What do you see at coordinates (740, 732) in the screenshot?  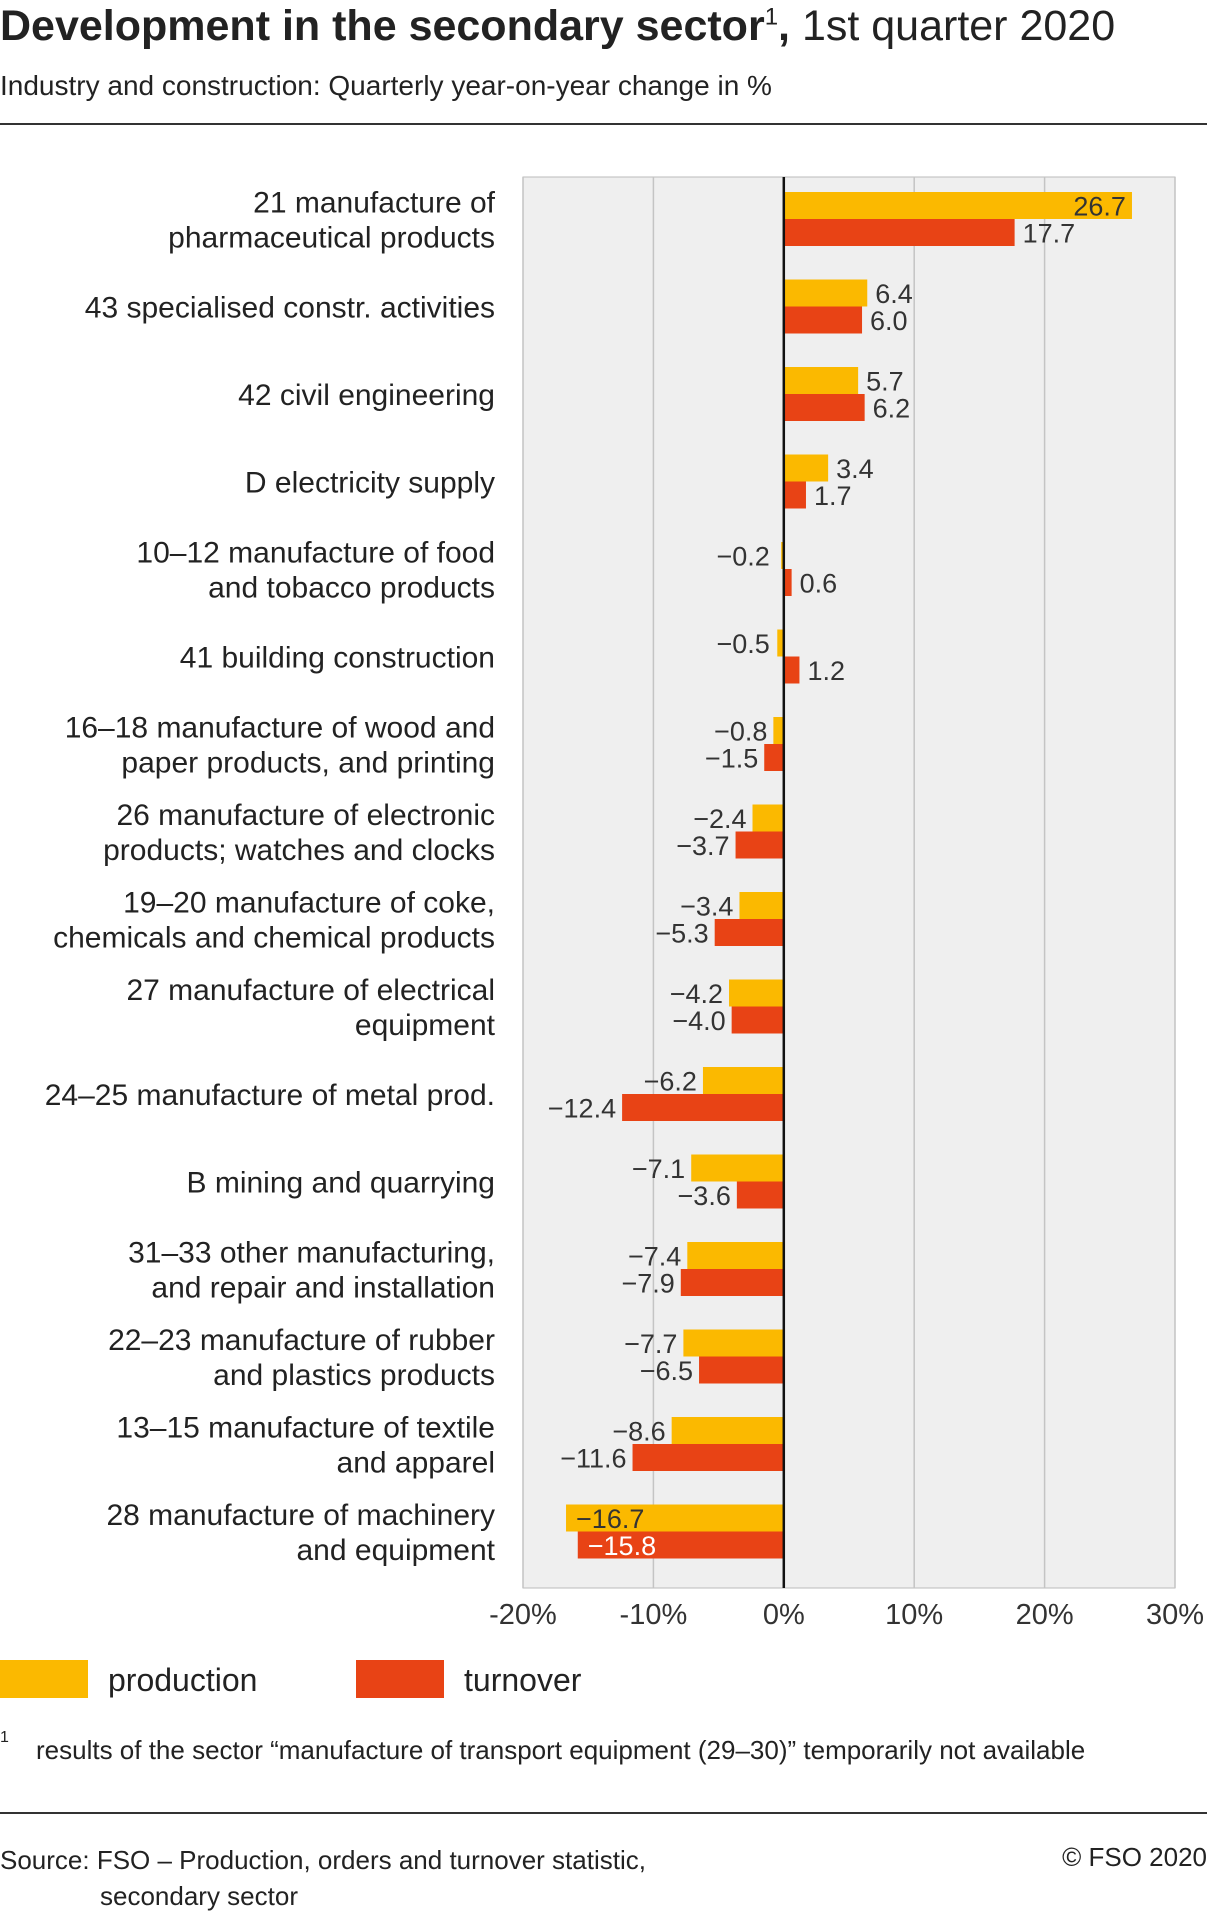 I see `value-label-production: −0.8` at bounding box center [740, 732].